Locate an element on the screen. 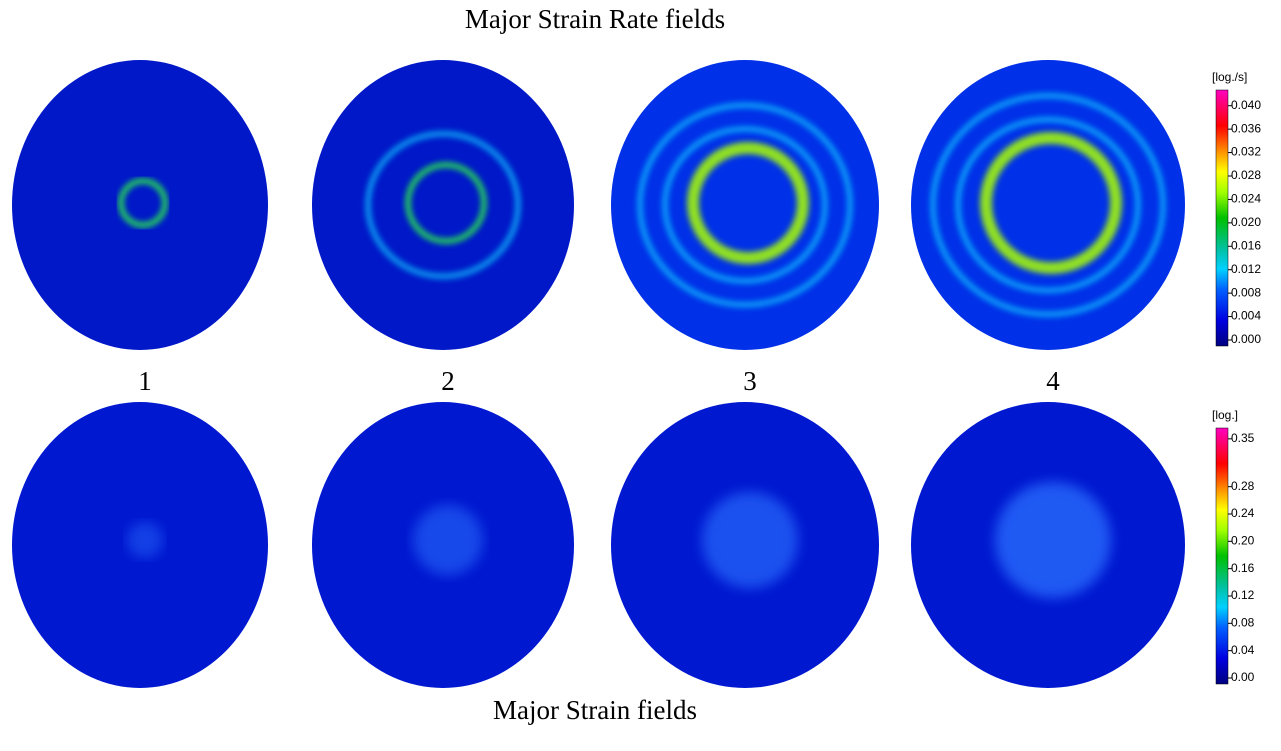 This screenshot has height=751, width=1281. panel-label: 1 is located at coordinates (145, 381).